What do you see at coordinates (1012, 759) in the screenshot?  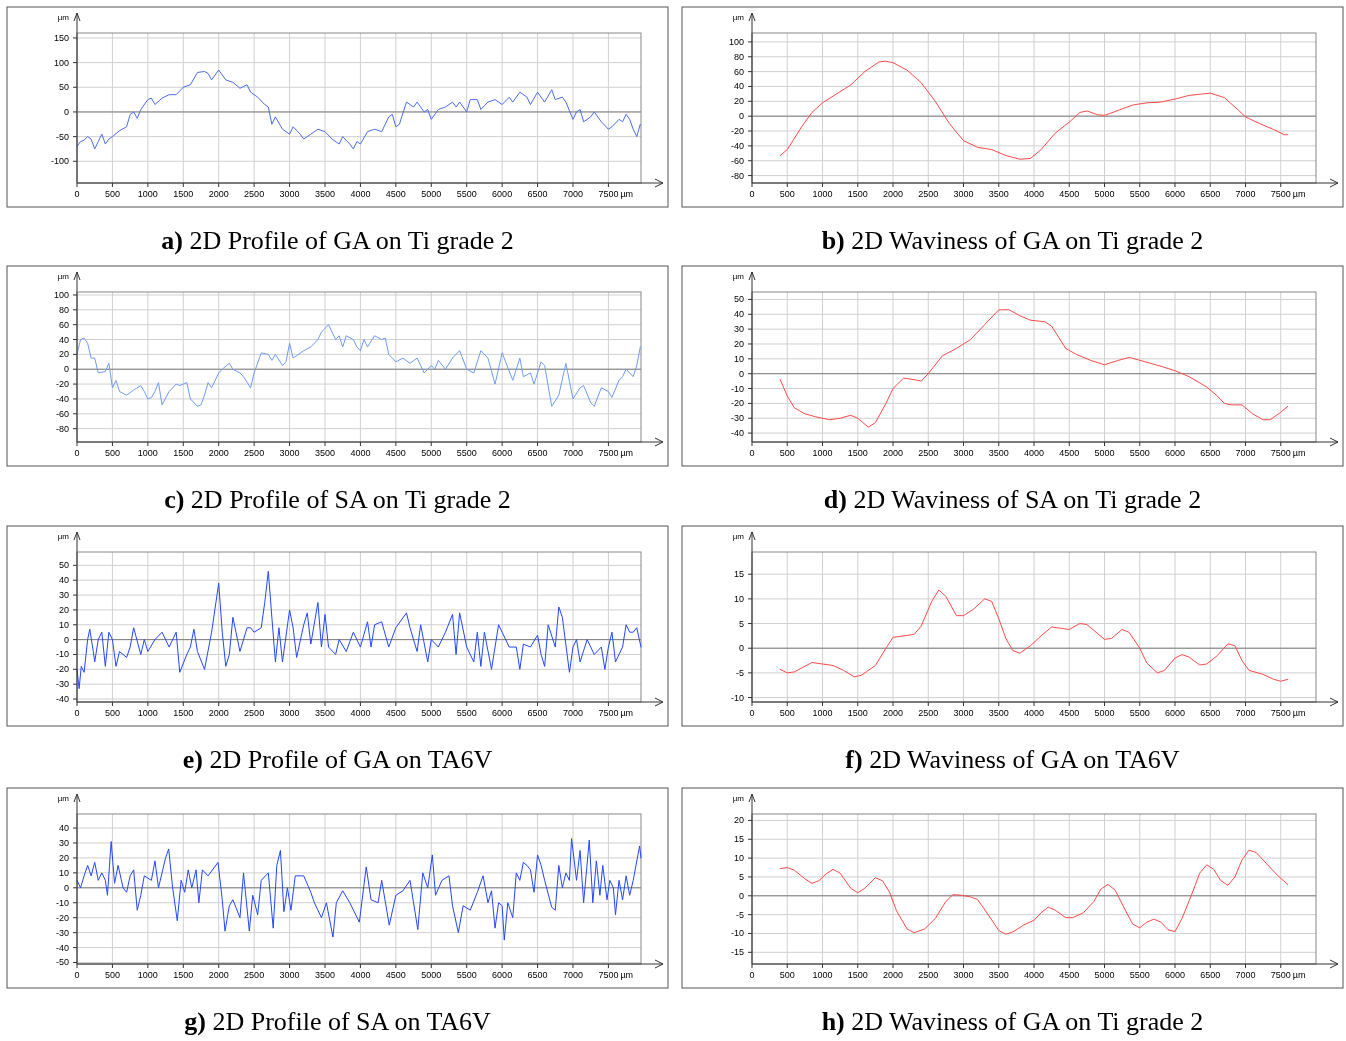 I see `text: f) 2D Waviness of GA on TA6V` at bounding box center [1012, 759].